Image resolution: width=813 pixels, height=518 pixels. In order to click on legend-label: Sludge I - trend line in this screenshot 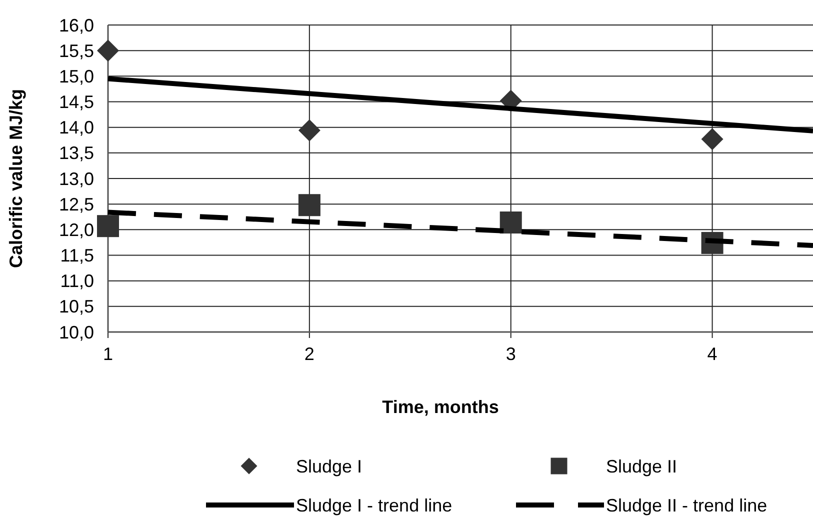, I will do `click(374, 505)`.